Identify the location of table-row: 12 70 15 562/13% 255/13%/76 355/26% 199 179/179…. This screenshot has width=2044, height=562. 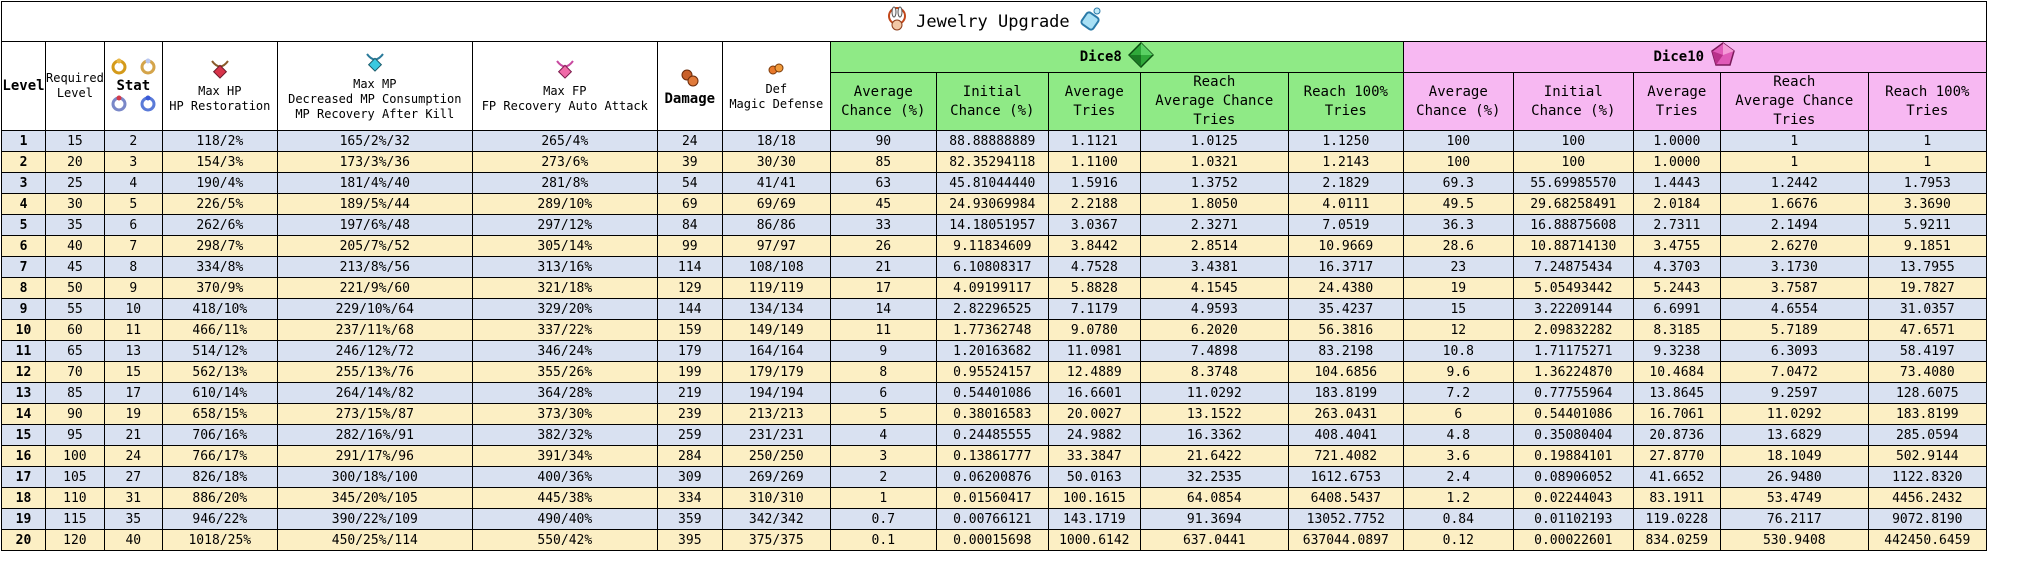
(994, 372).